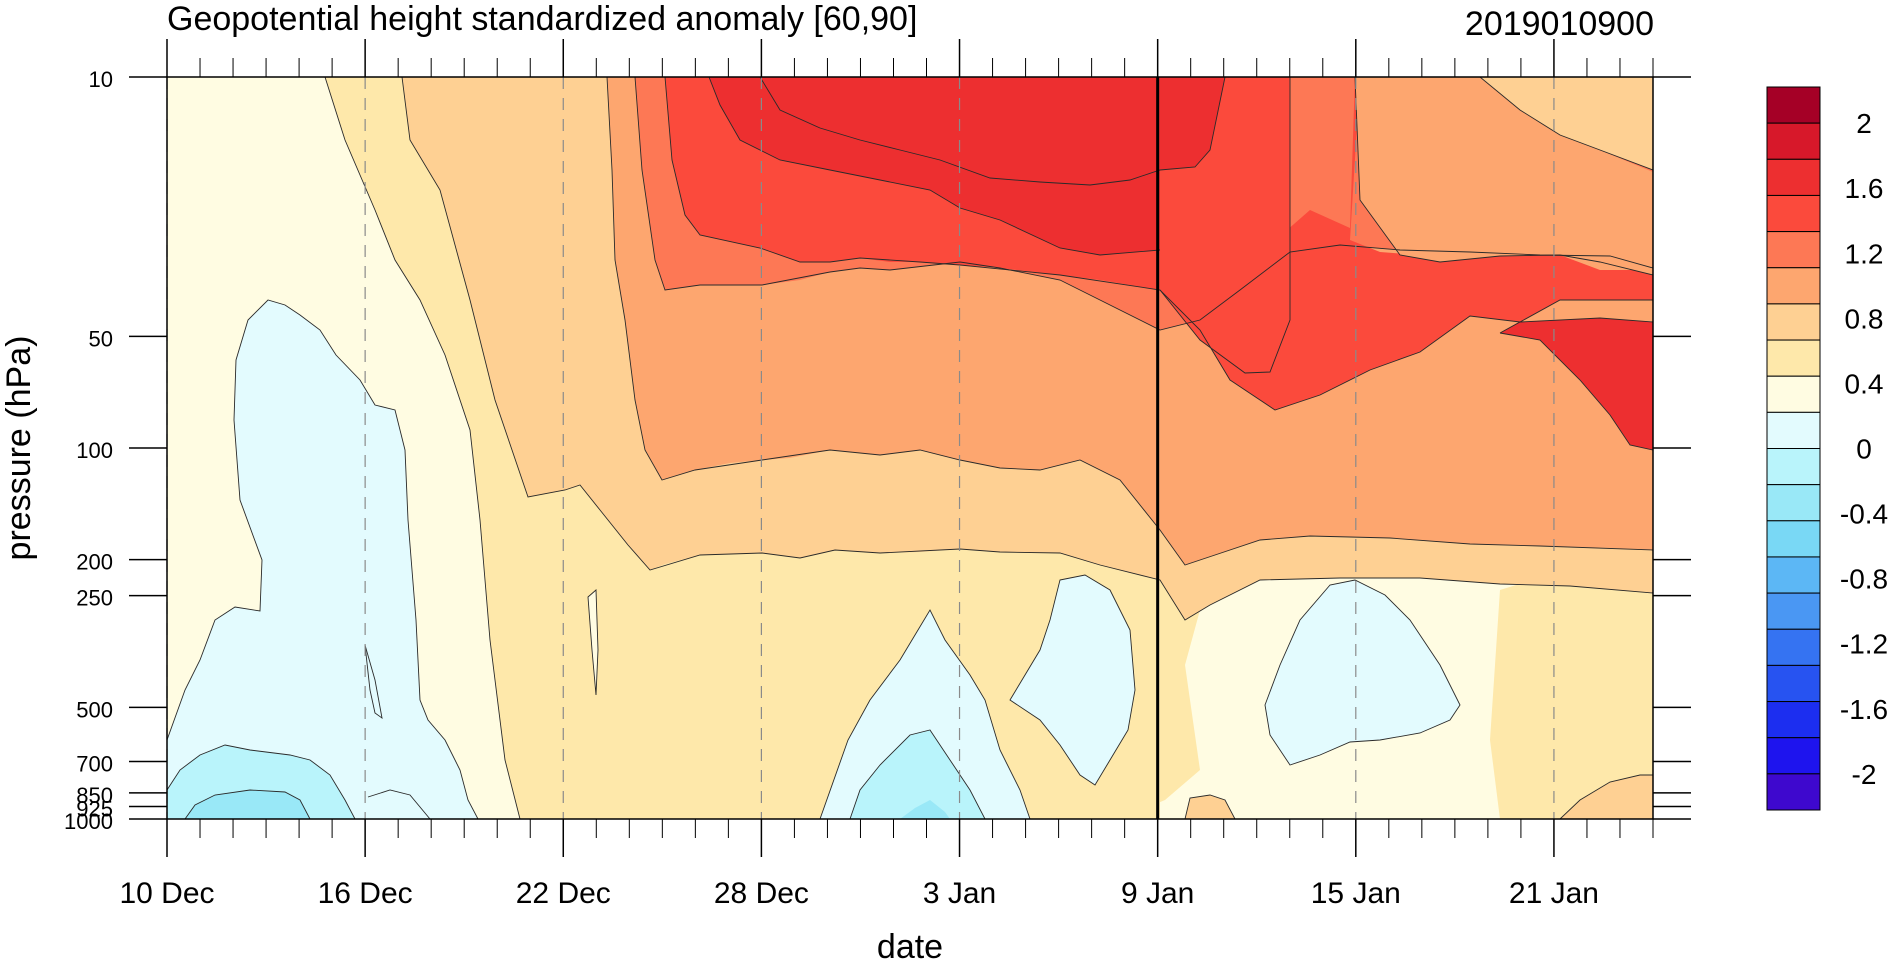 The image size is (1889, 963). Describe the element at coordinates (19, 448) in the screenshot. I see `y-axis-label: pressure (hPa)` at that location.